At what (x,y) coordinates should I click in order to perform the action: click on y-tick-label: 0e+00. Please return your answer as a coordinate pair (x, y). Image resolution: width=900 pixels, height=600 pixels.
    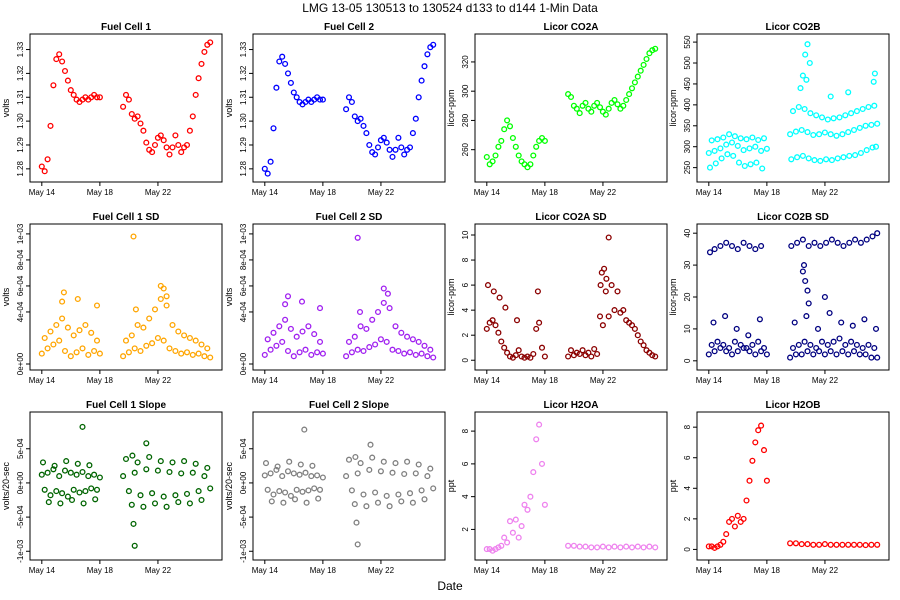
    Looking at the image, I should click on (20, 363).